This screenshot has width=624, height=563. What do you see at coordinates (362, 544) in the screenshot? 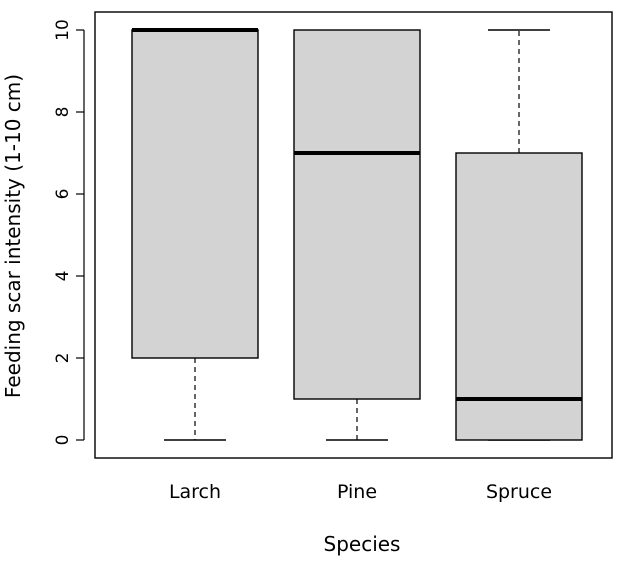
I see `x-axis-title: Species` at bounding box center [362, 544].